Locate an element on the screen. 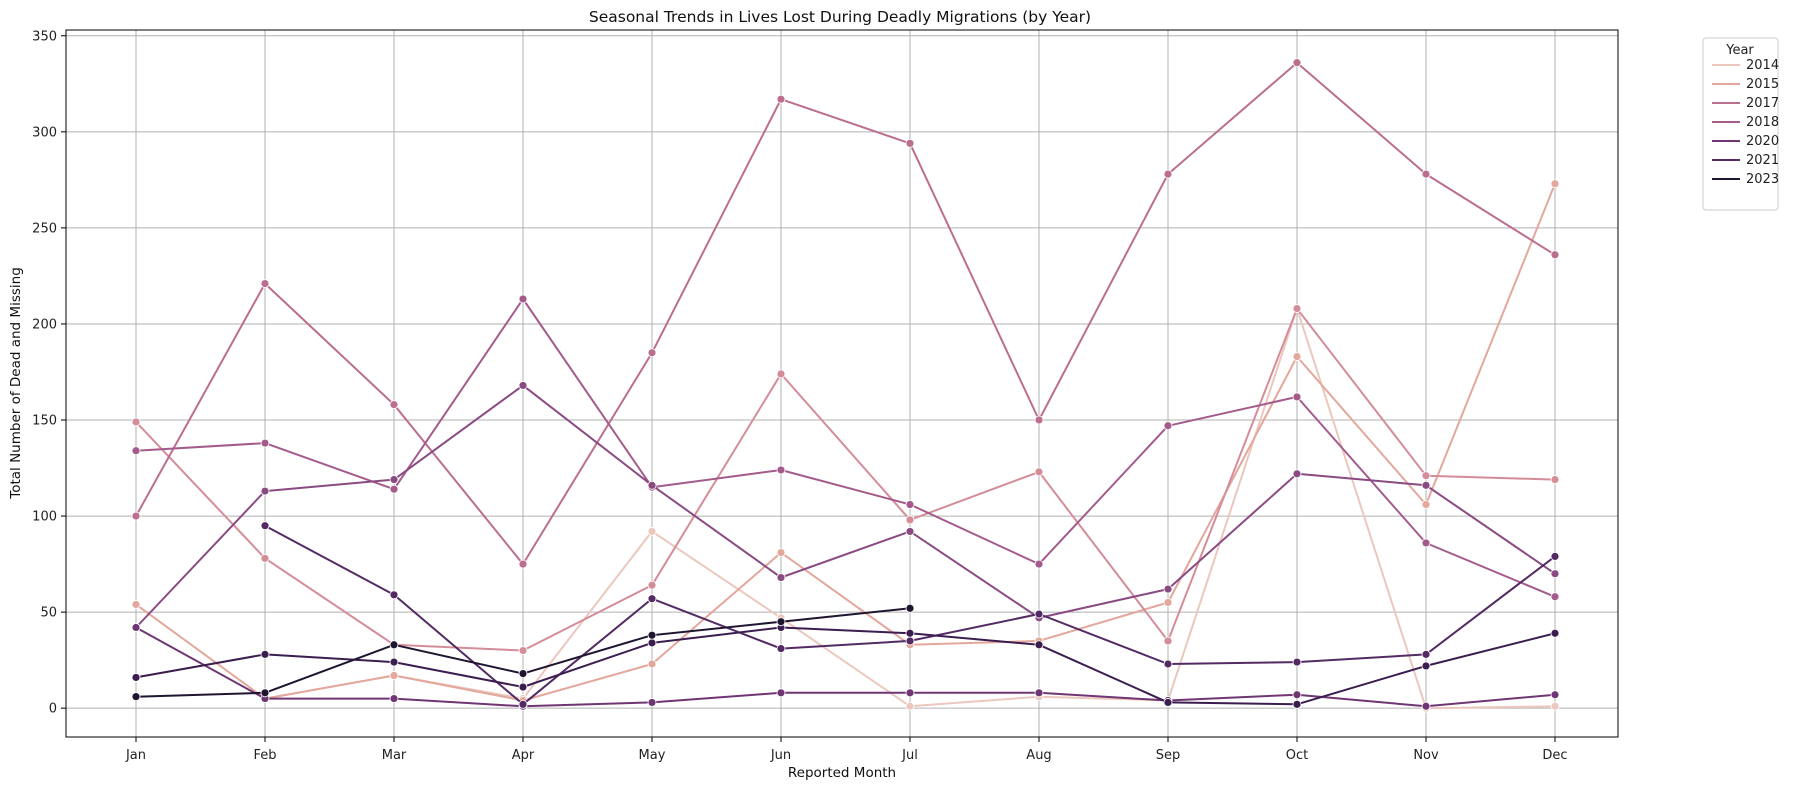  y-tick-label: 200 is located at coordinates (44, 324).